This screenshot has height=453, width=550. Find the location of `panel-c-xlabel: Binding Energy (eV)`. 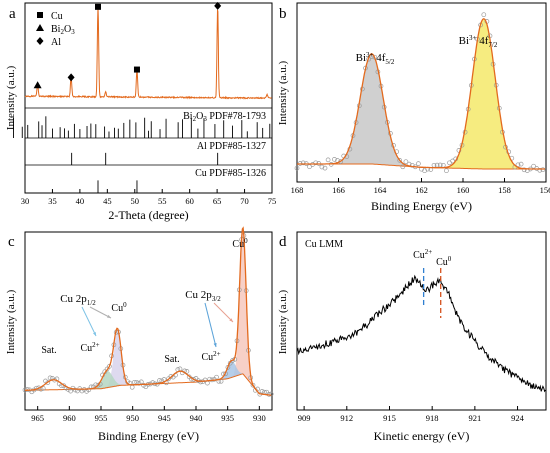

panel-c-xlabel: Binding Energy (eV) is located at coordinates (148, 436).